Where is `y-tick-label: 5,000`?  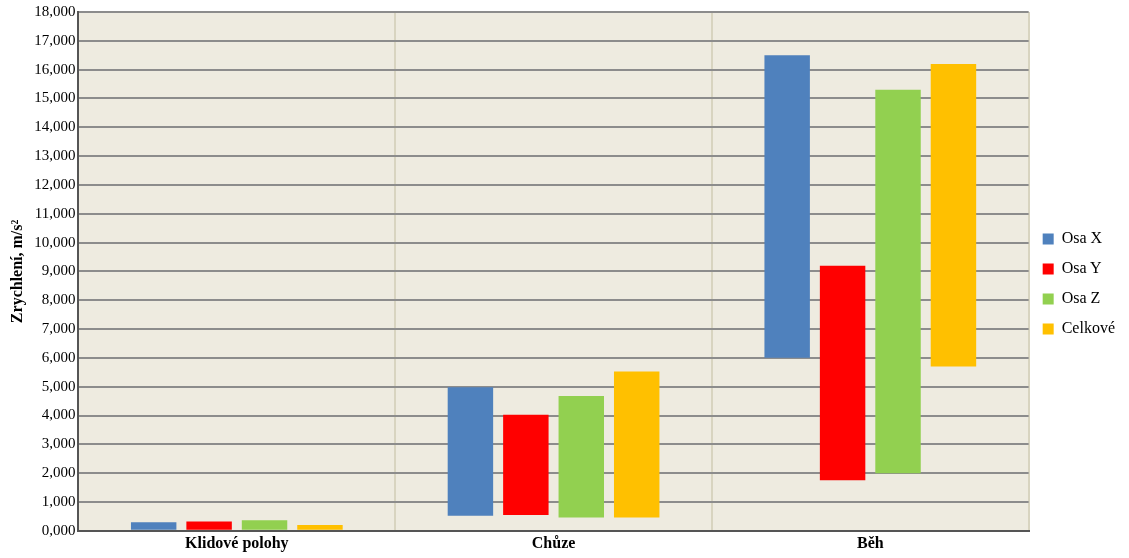 y-tick-label: 5,000 is located at coordinates (58, 385).